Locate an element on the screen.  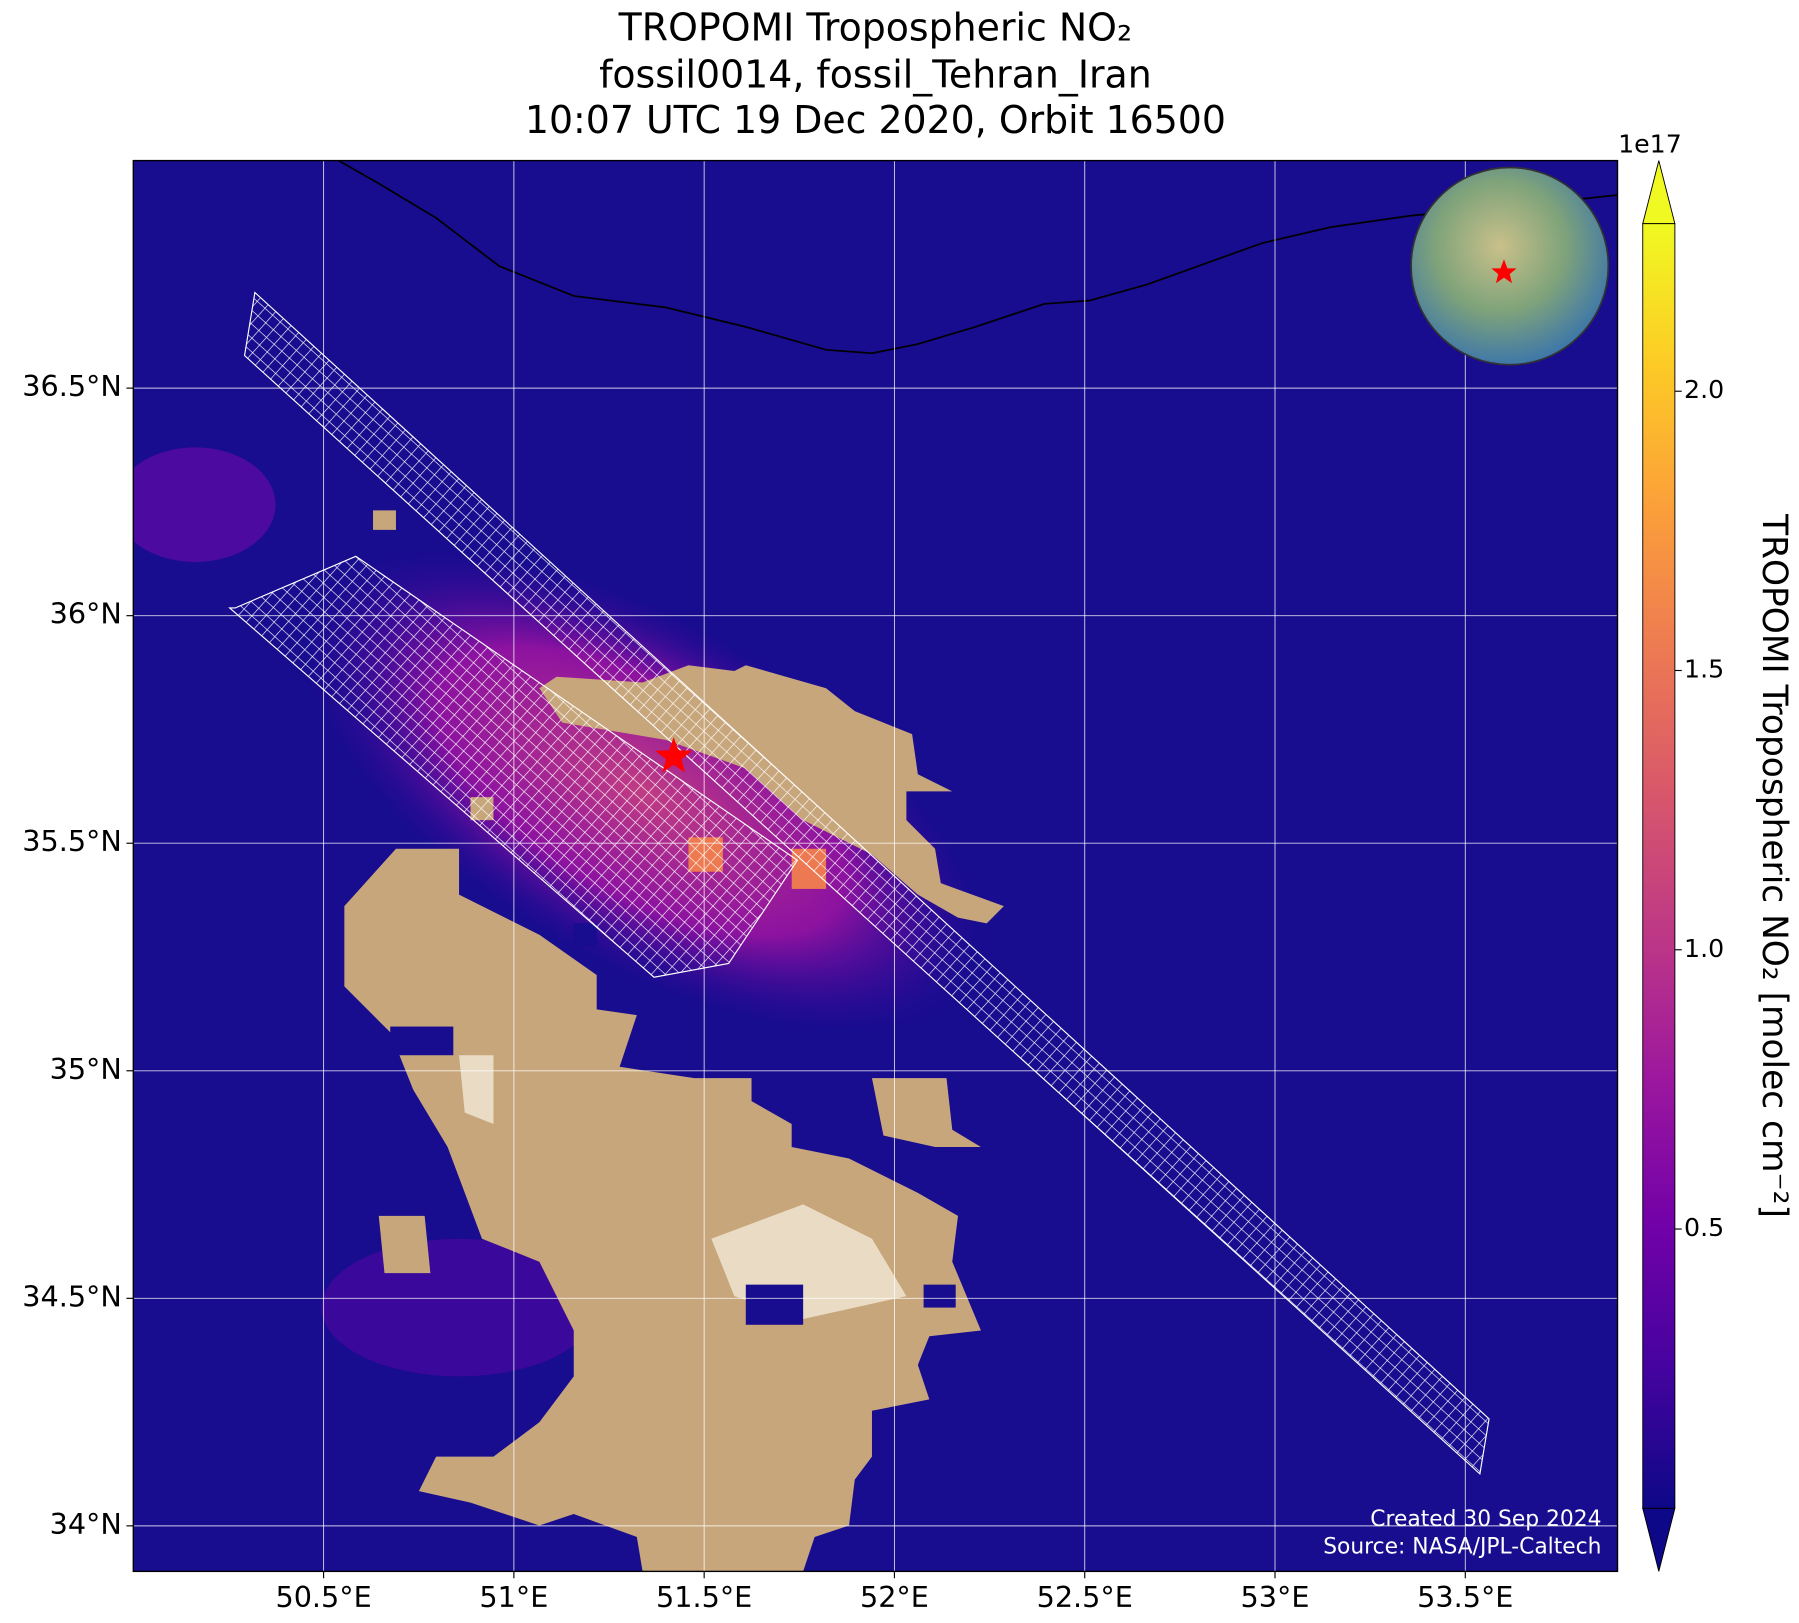
colorbar-tick-label: 1.0 is located at coordinates (1704, 948).